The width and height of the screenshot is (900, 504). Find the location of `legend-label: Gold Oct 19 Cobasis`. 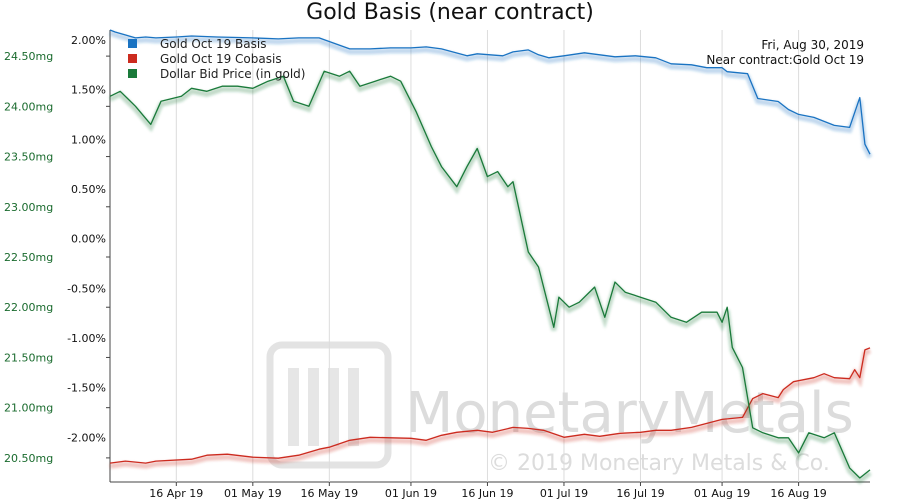

legend-label: Gold Oct 19 Cobasis is located at coordinates (221, 59).